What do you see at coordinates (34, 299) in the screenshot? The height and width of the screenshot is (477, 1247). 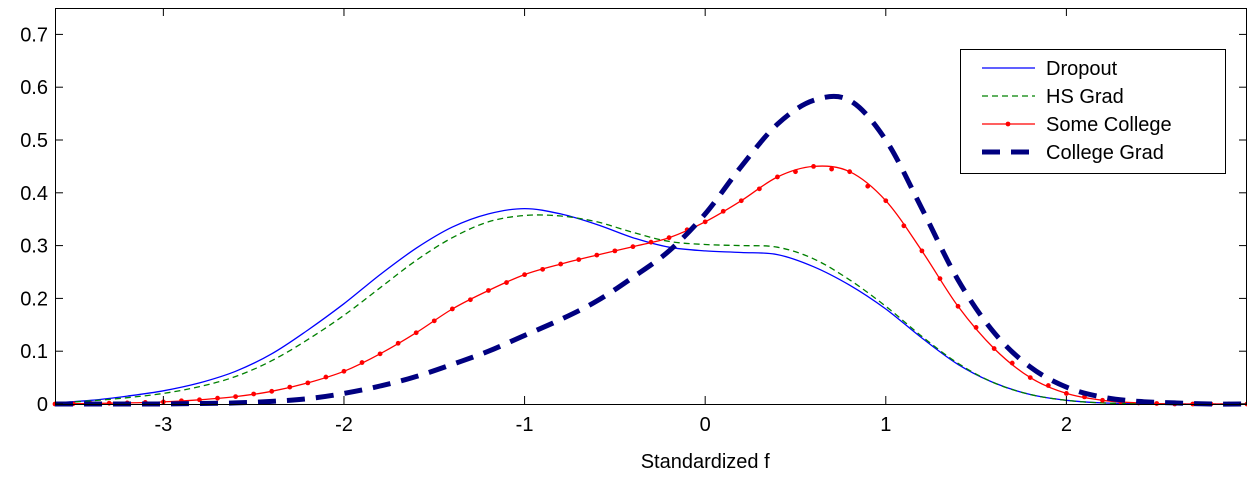 I see `y-tick-label: 0.2` at bounding box center [34, 299].